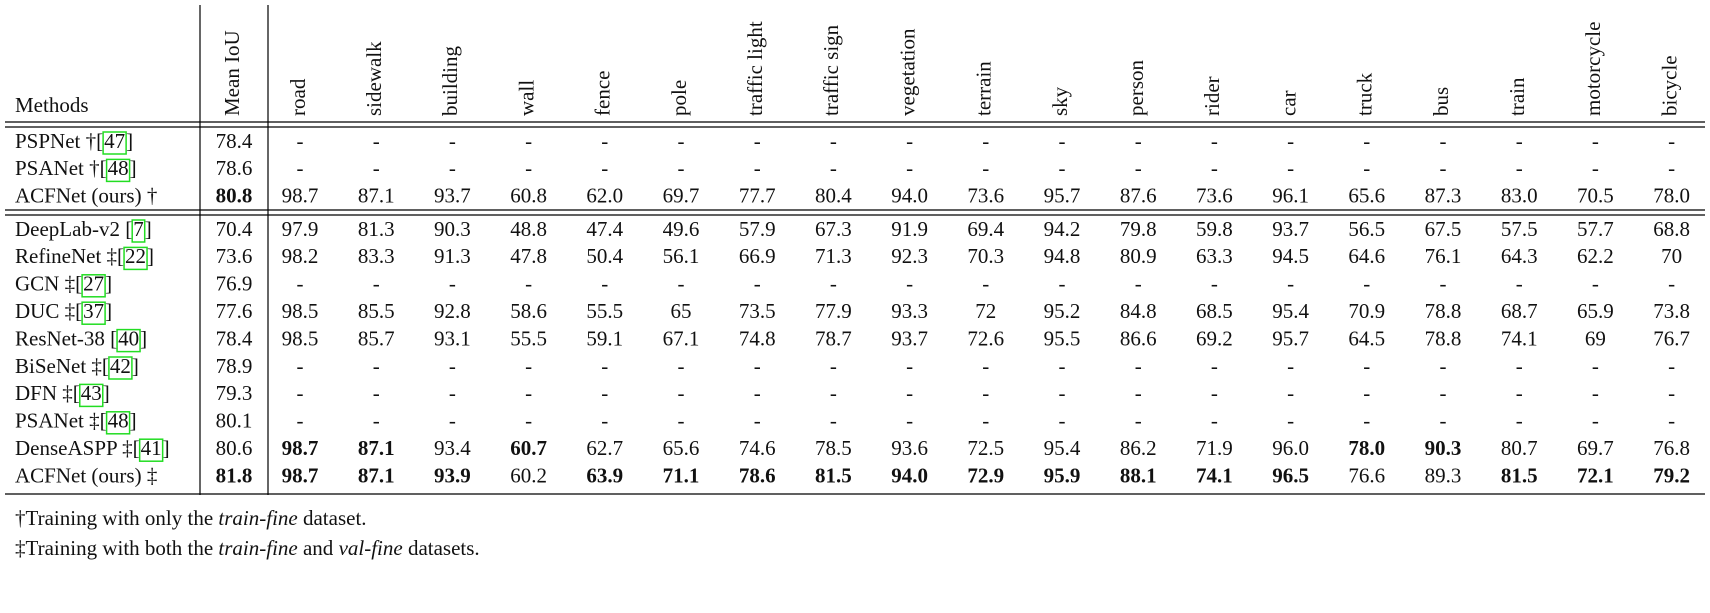  I want to click on cell: 69.7, so click(681, 196).